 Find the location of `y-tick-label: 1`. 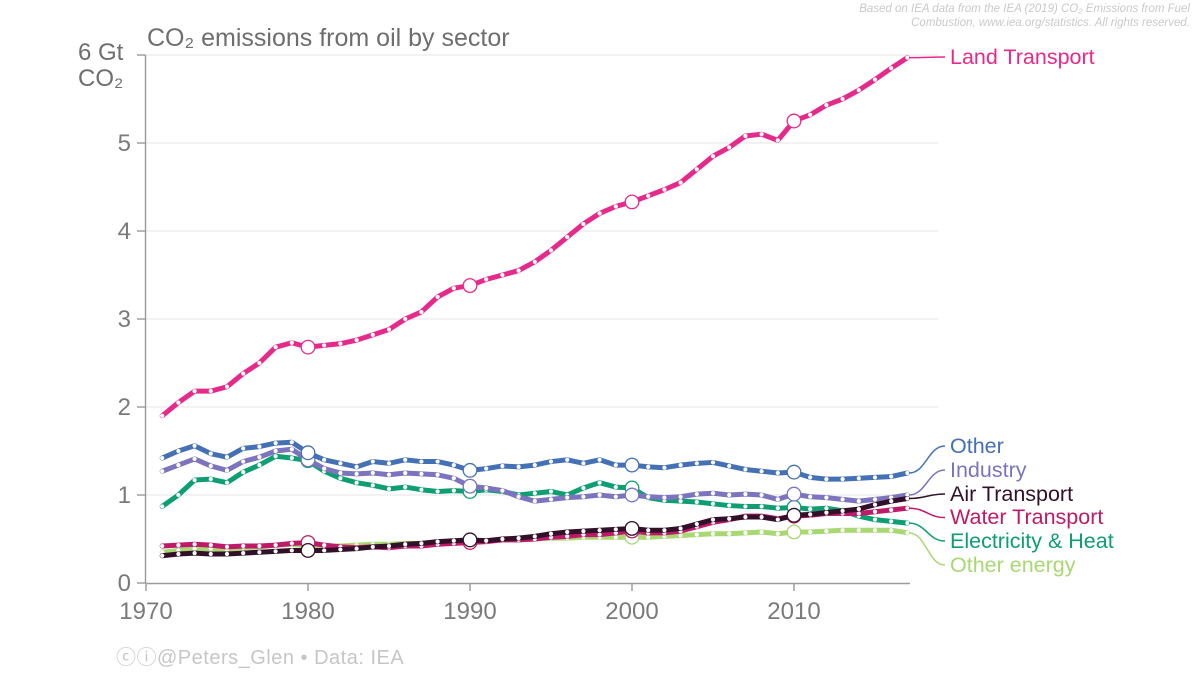

y-tick-label: 1 is located at coordinates (124, 495).